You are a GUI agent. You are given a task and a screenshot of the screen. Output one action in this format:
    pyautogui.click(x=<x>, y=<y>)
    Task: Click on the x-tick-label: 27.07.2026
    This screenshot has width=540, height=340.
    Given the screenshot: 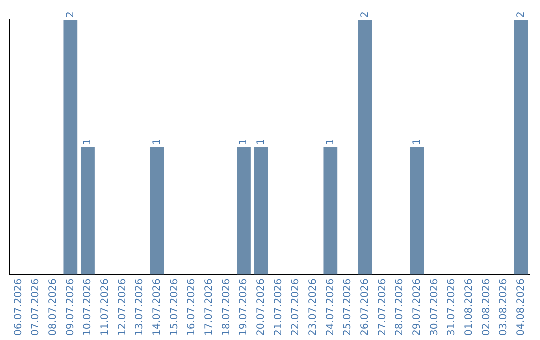 What is the action you would take?
    pyautogui.click(x=382, y=307)
    